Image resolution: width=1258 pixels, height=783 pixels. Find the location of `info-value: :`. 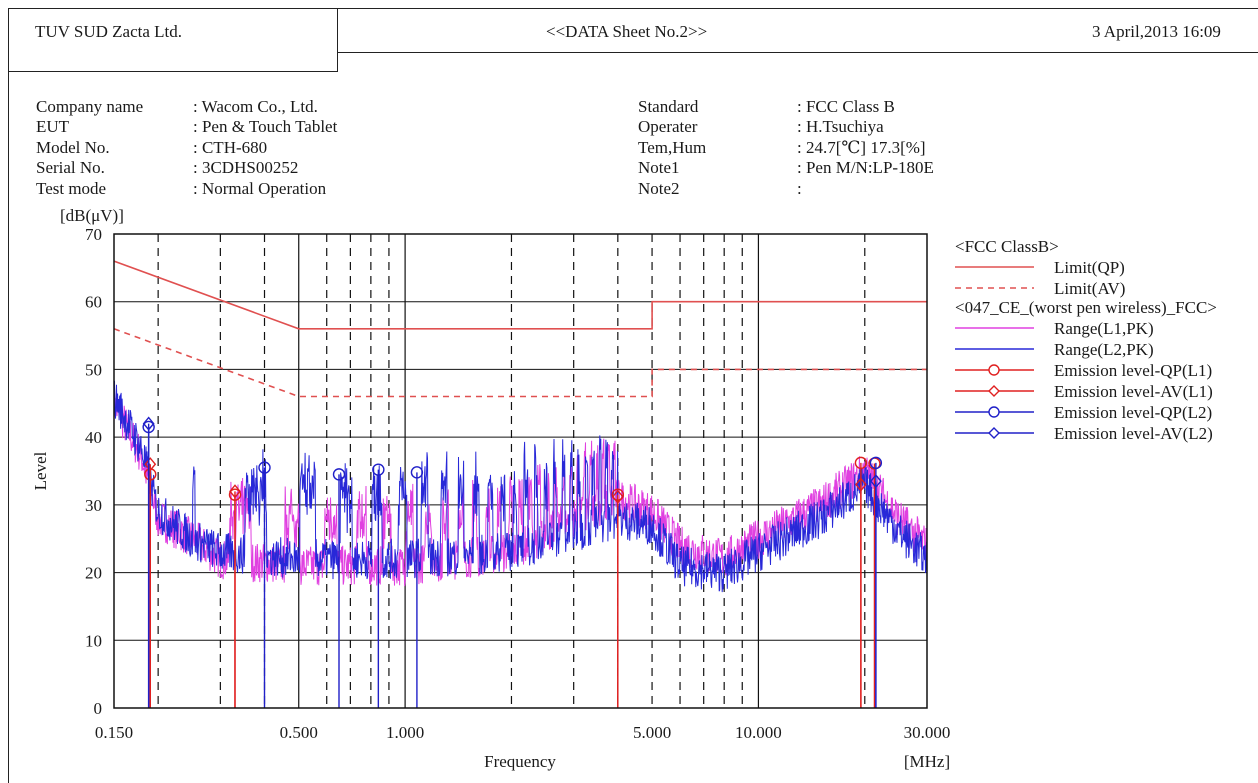

info-value: : is located at coordinates (799, 188).